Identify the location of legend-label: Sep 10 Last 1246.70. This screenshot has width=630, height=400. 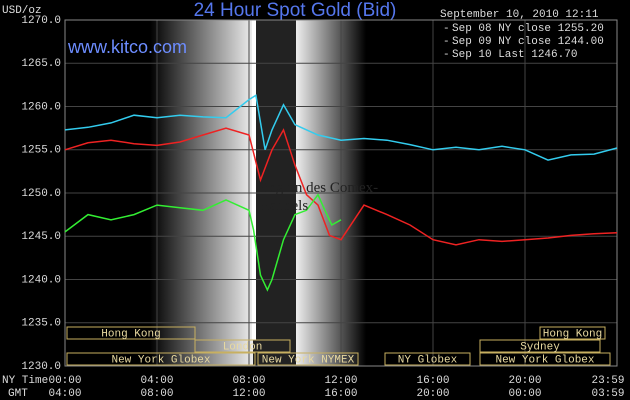
(514, 55).